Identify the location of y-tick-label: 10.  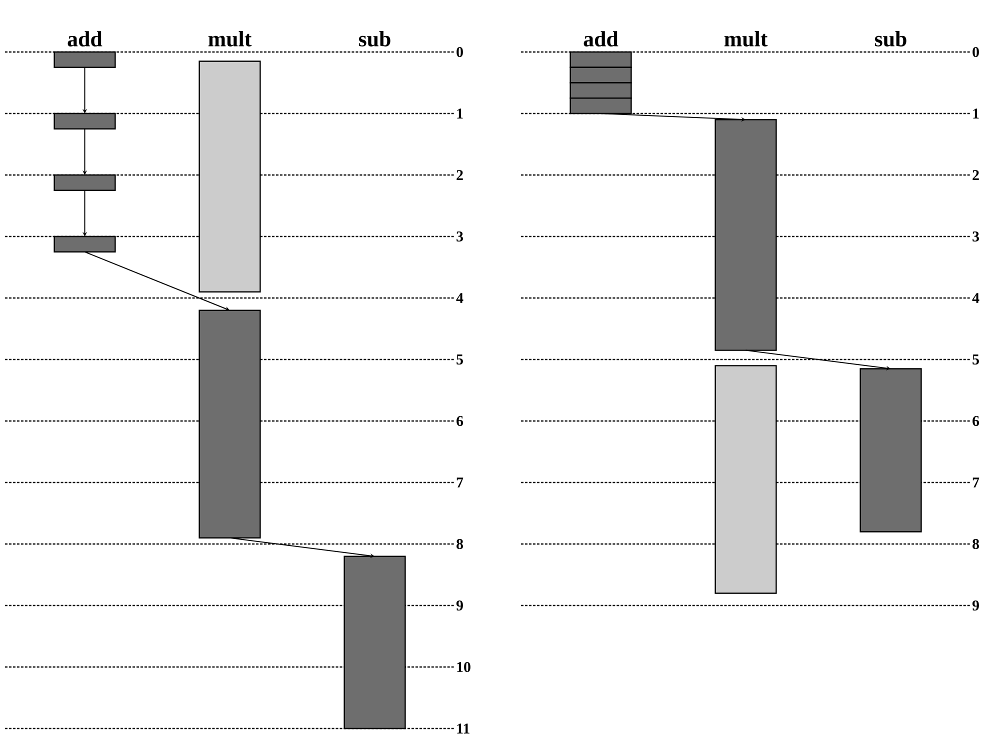
(463, 667).